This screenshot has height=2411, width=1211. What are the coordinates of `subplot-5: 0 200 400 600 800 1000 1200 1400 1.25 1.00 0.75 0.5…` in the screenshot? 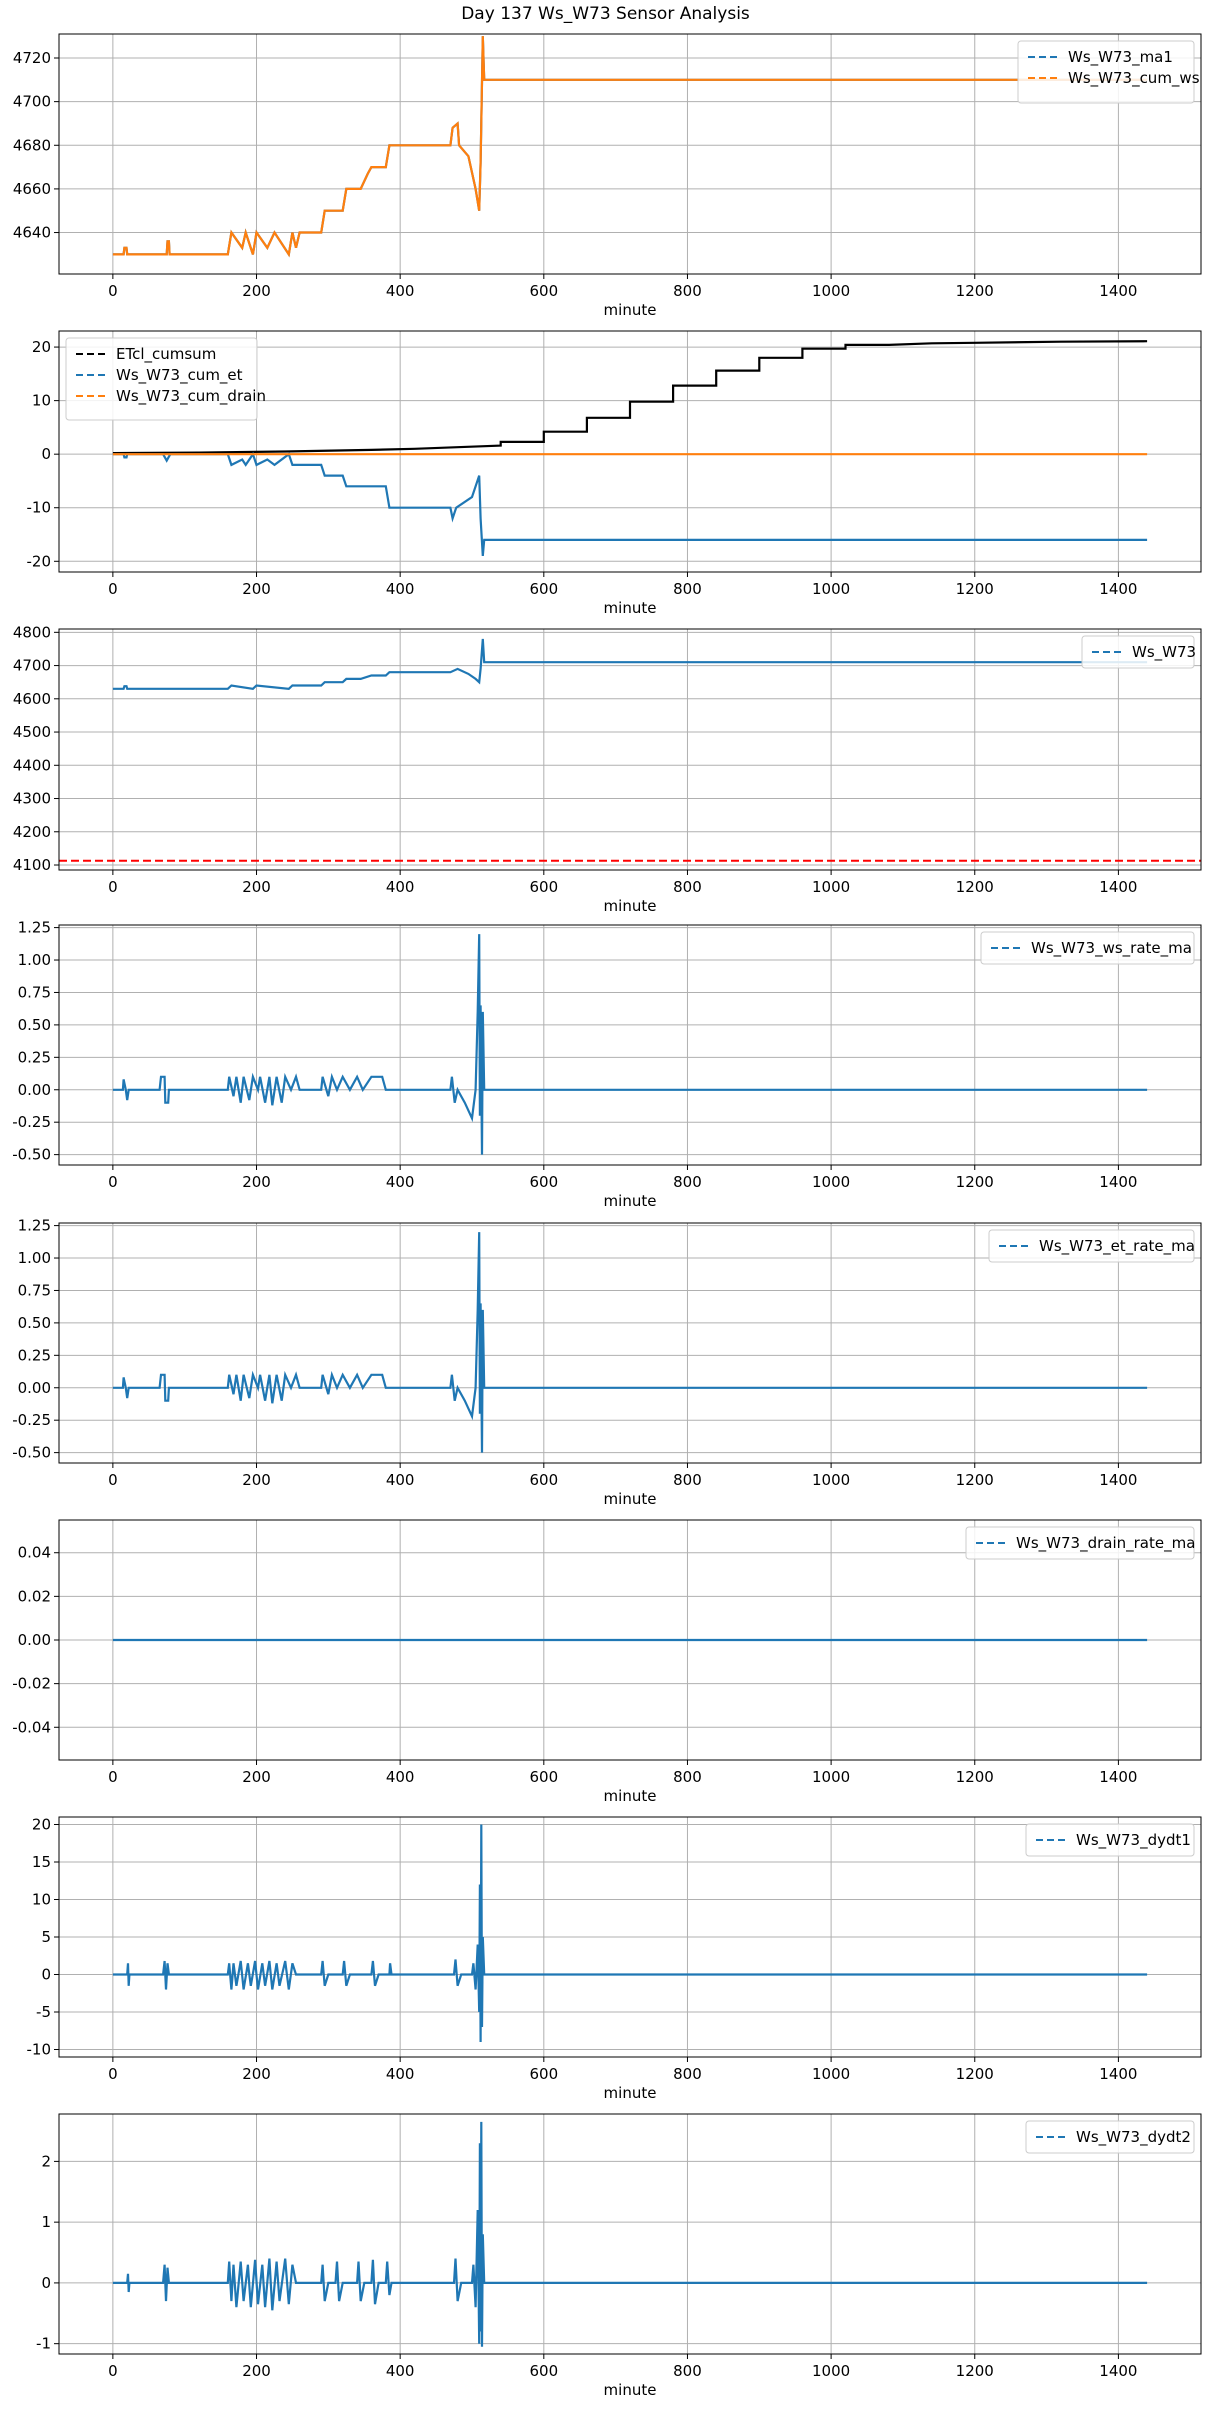 It's located at (607, 1362).